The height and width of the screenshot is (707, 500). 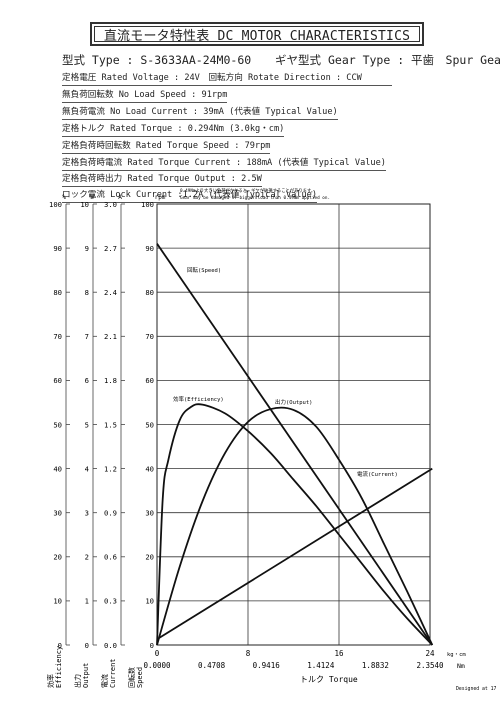 I want to click on spec-row: 無負荷回転数 No Load Speed : 91rpm, so click(x=145, y=95).